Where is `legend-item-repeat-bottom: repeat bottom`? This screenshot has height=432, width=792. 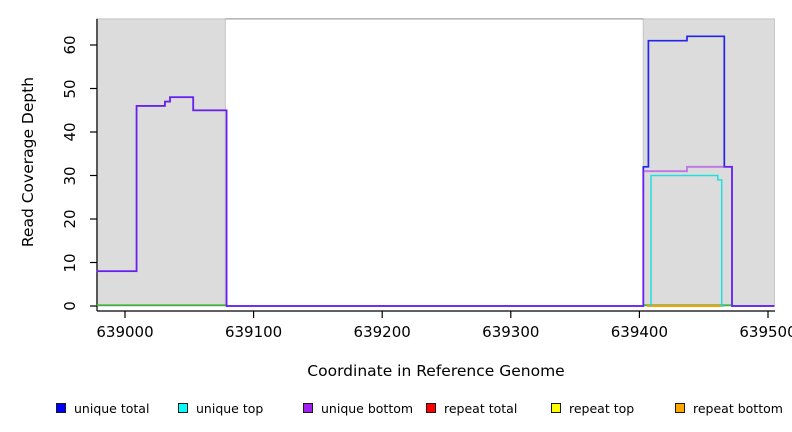 legend-item-repeat-bottom: repeat bottom is located at coordinates (729, 408).